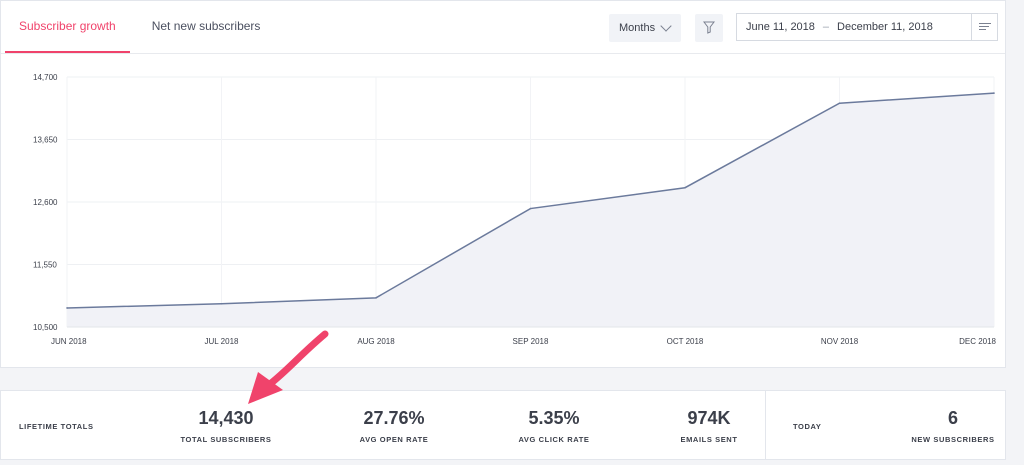 This screenshot has width=1024, height=465. Describe the element at coordinates (206, 26) in the screenshot. I see `tab-net-new-subscribers: Net new subscribers` at that location.